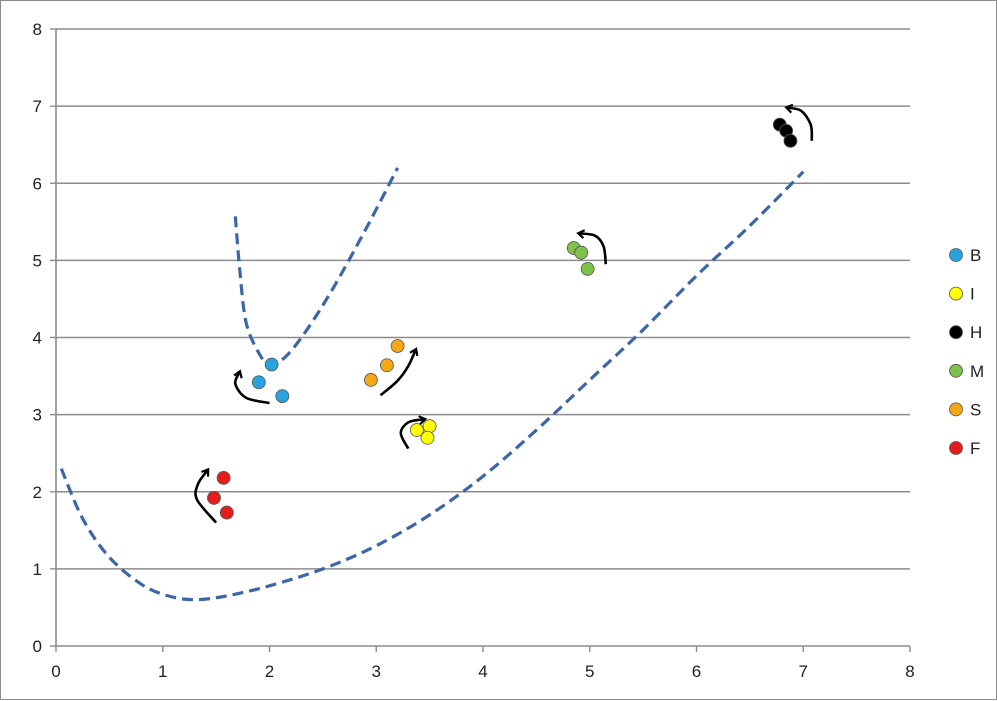 Image resolution: width=997 pixels, height=701 pixels. I want to click on x-tick-label: 1, so click(162, 671).